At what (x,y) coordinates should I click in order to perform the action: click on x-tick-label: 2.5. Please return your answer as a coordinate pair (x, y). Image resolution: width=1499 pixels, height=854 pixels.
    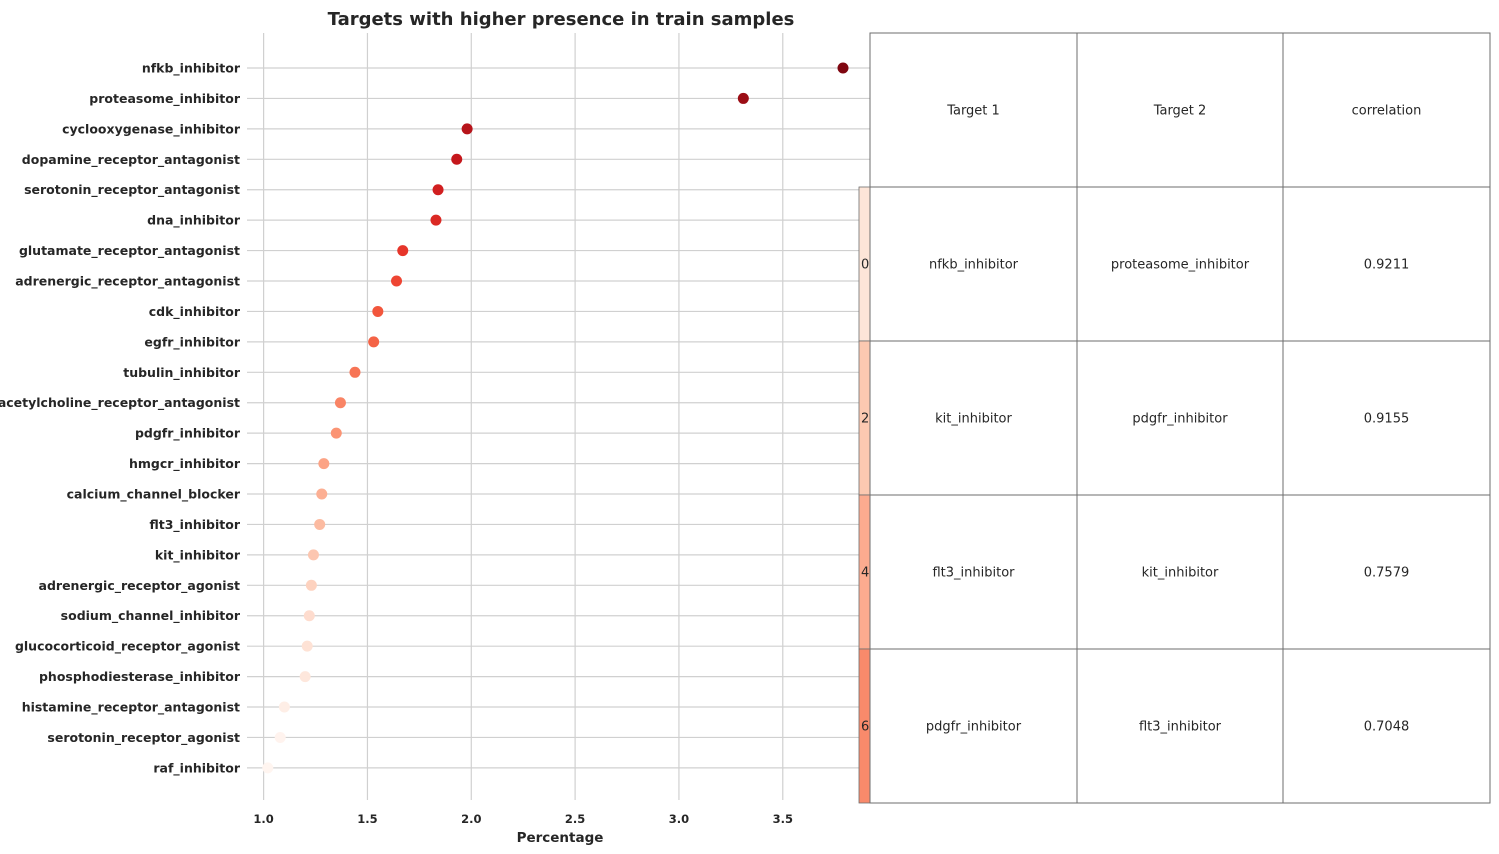
    Looking at the image, I should click on (575, 819).